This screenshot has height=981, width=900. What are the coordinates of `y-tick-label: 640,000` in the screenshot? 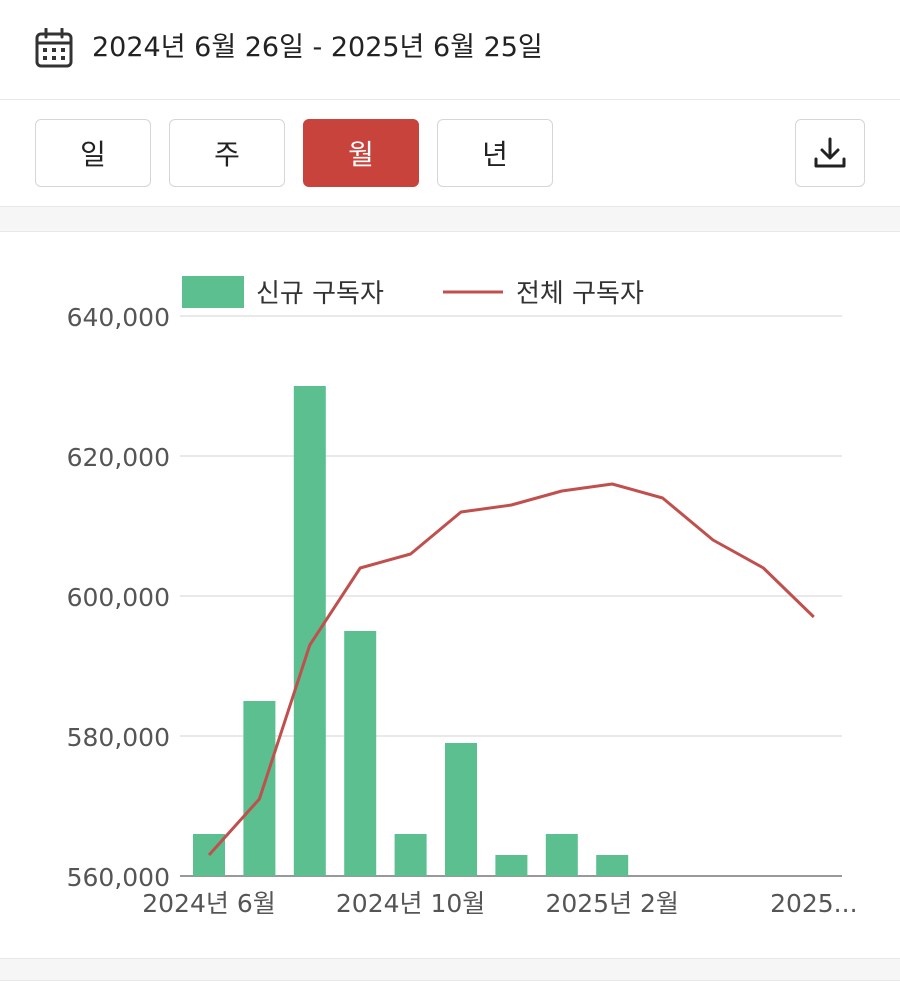 It's located at (118, 317).